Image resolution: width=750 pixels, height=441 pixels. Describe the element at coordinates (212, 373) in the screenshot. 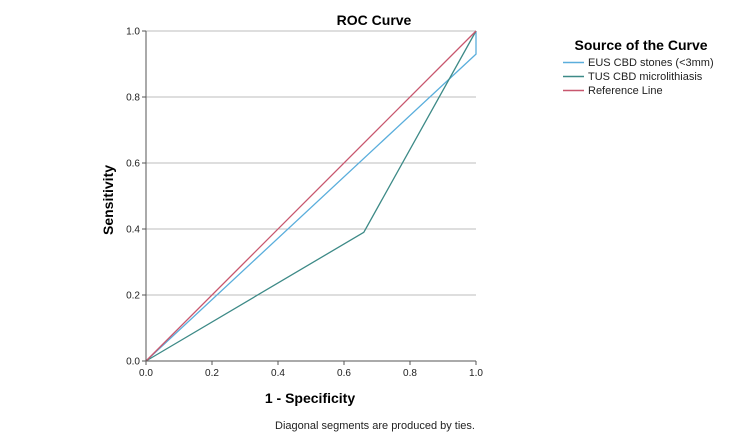

I see `x-tick-label: 0.2` at that location.